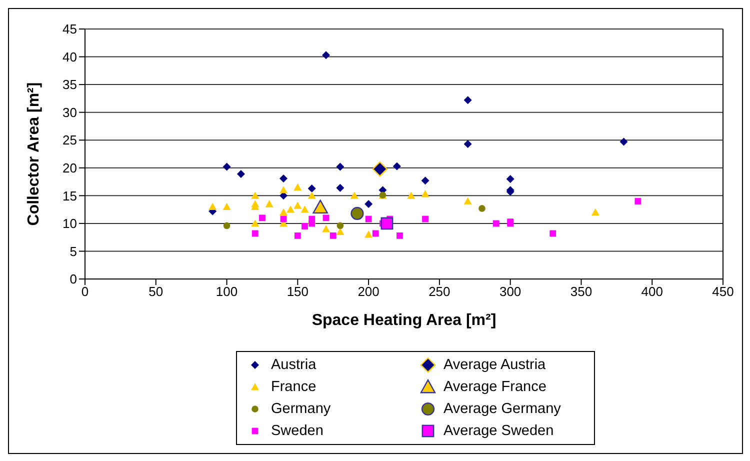 The width and height of the screenshot is (750, 461). I want to click on x-tick-label: 100, so click(227, 292).